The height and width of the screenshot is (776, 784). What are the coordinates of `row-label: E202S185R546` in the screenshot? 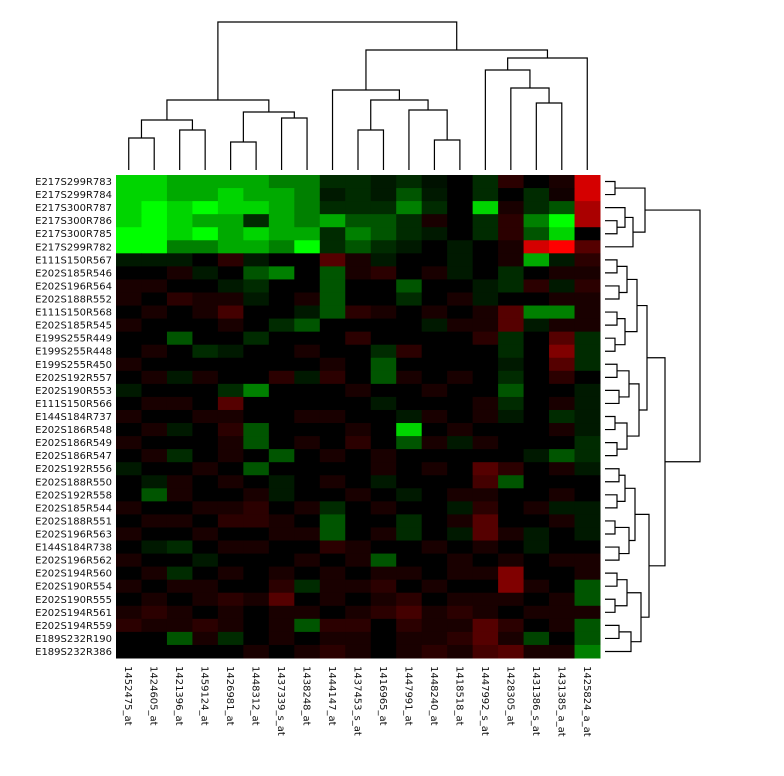 It's located at (73, 273).